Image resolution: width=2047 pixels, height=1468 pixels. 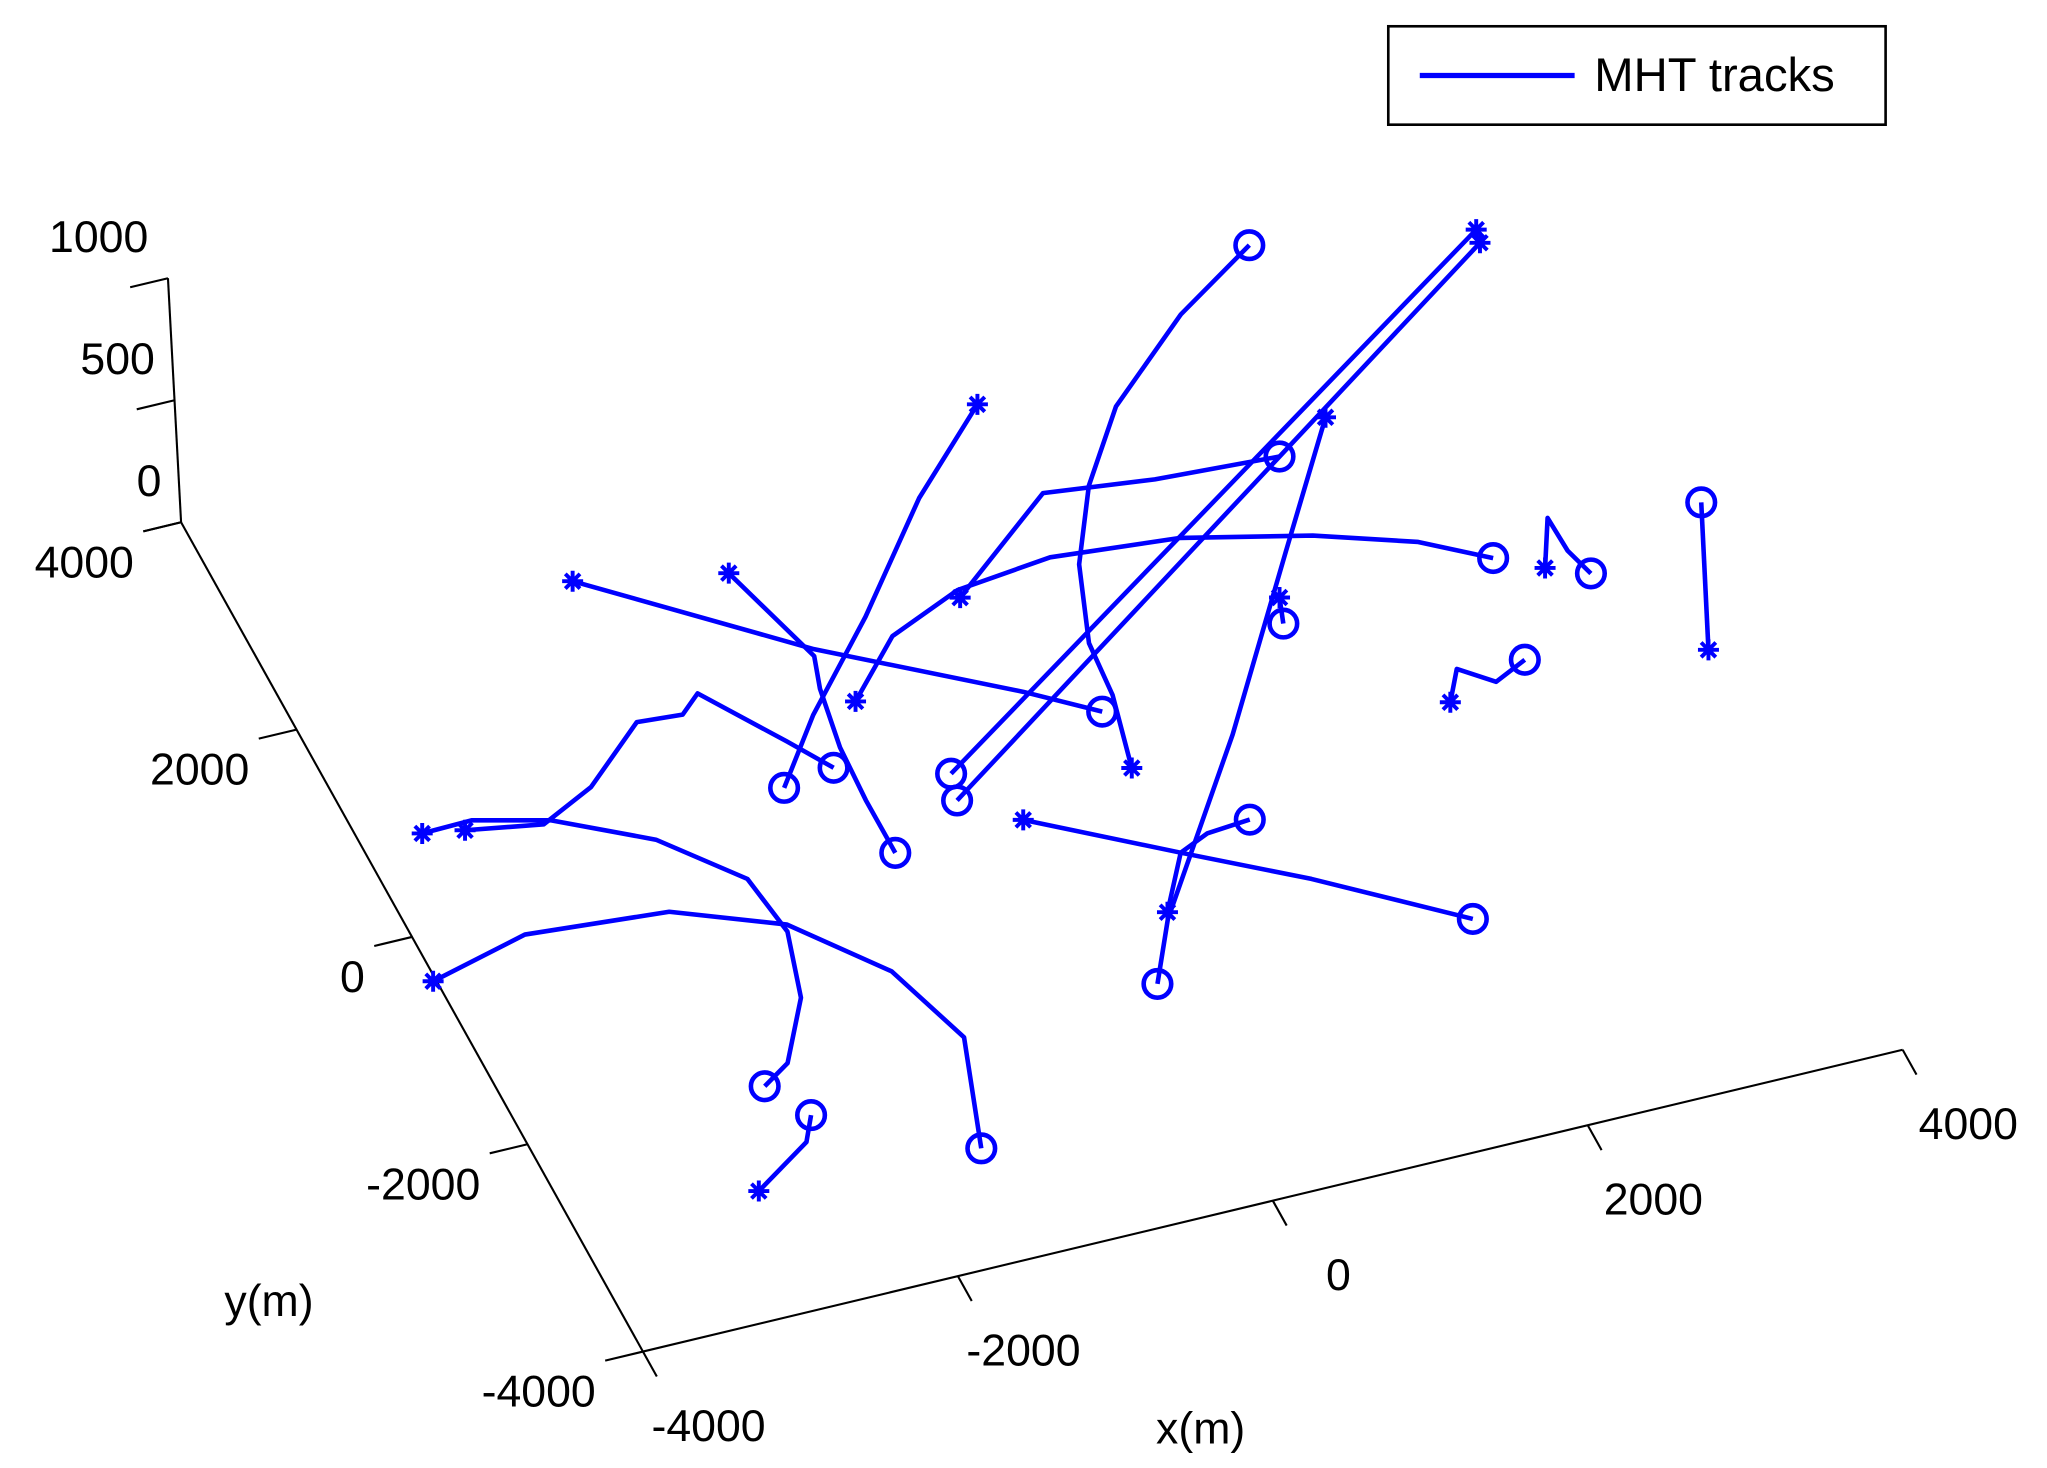 I want to click on y-tick-label: 0, so click(x=352, y=977).